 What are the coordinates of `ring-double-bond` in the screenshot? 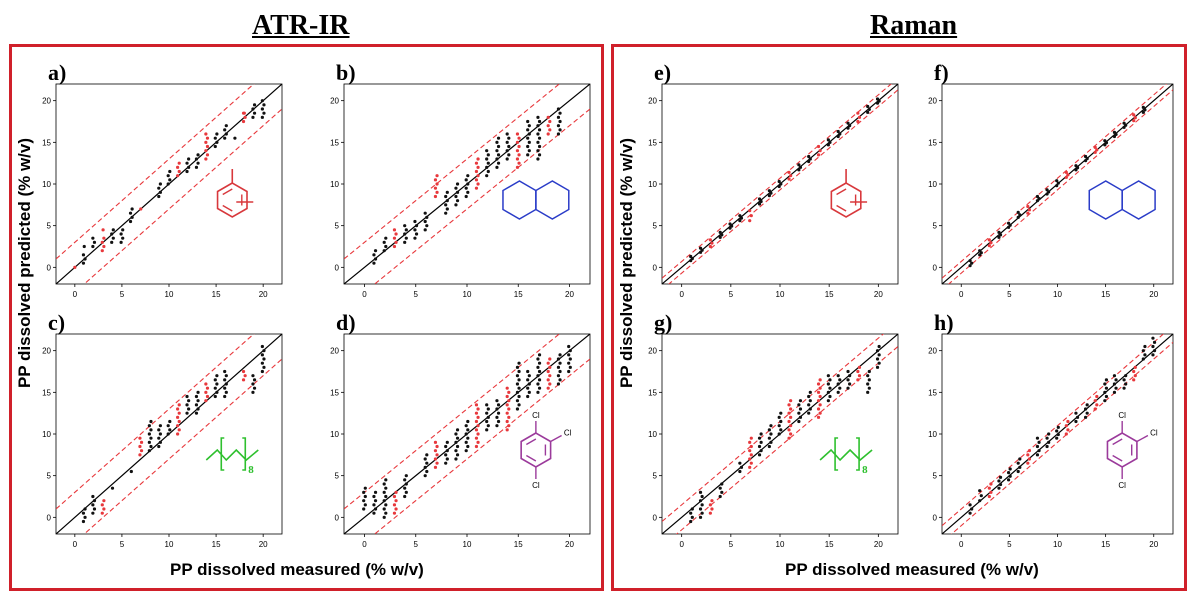 It's located at (841, 192).